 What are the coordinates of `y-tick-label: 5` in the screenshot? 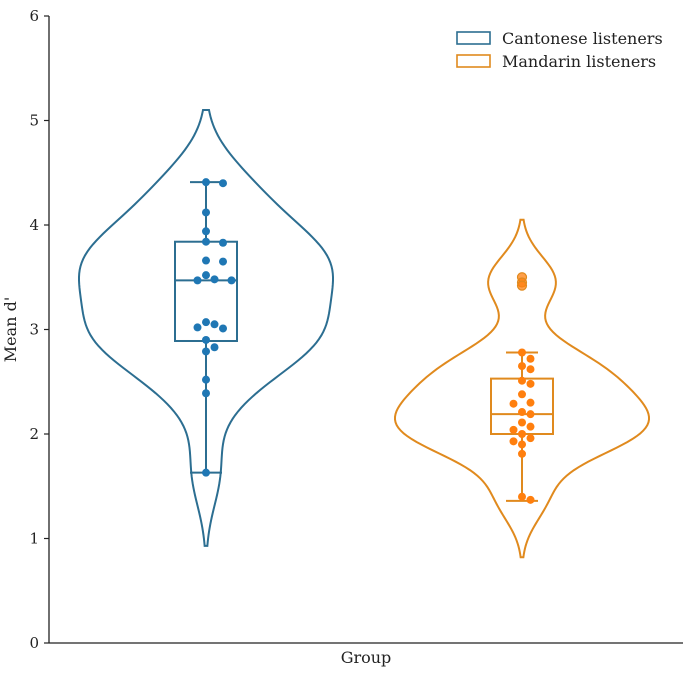 It's located at (34, 121).